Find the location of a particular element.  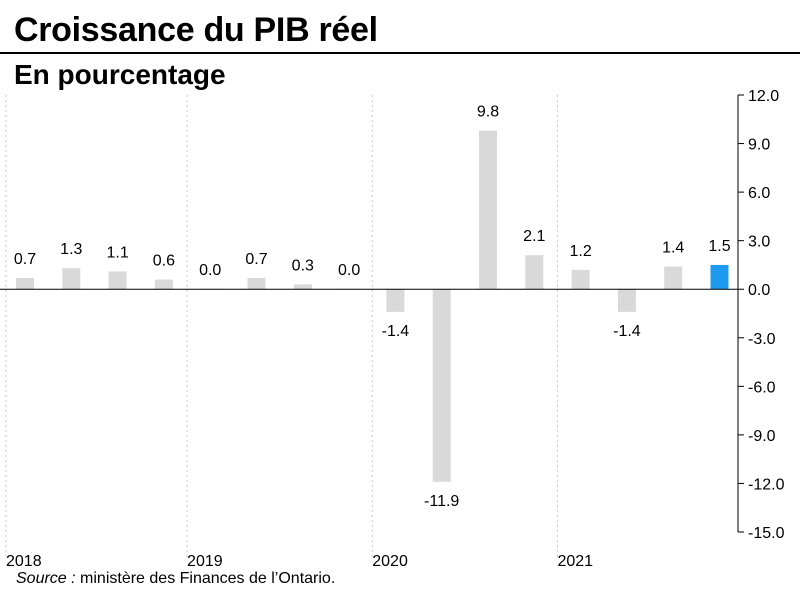

chart-title: Croissance du PIB réel is located at coordinates (196, 30).